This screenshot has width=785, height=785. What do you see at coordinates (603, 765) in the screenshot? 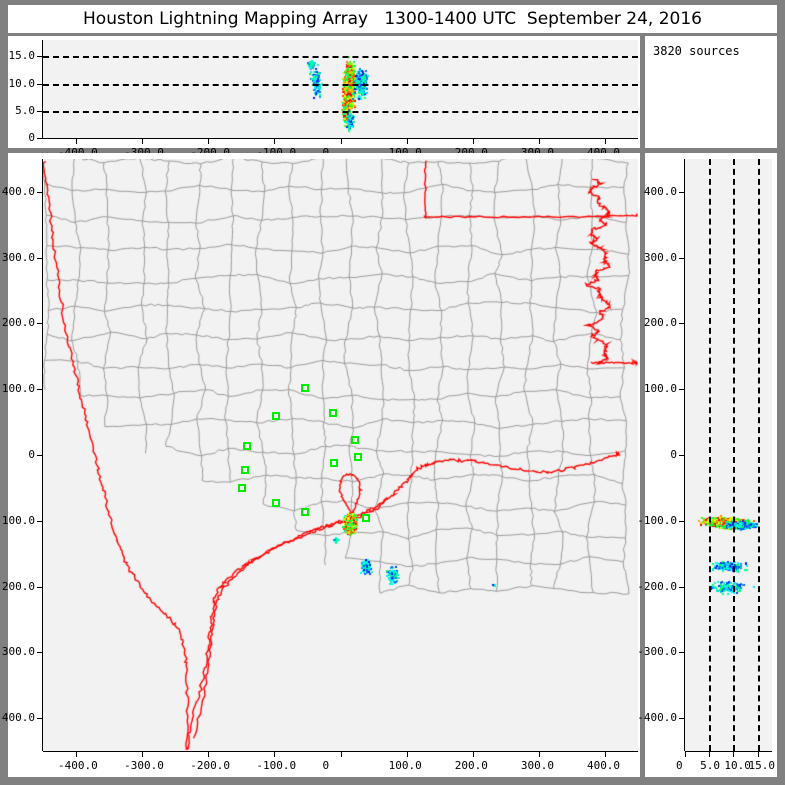
I see `x-tick-label: 400.0` at bounding box center [603, 765].